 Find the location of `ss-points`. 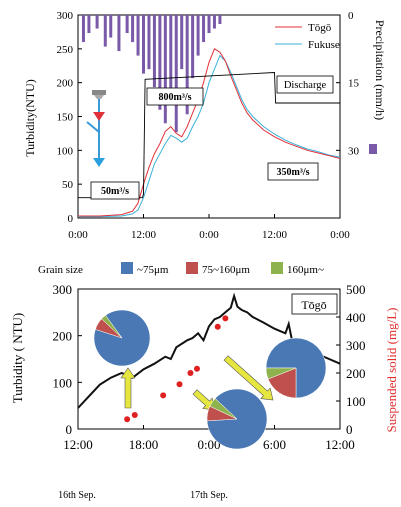

ss-points is located at coordinates (176, 369).